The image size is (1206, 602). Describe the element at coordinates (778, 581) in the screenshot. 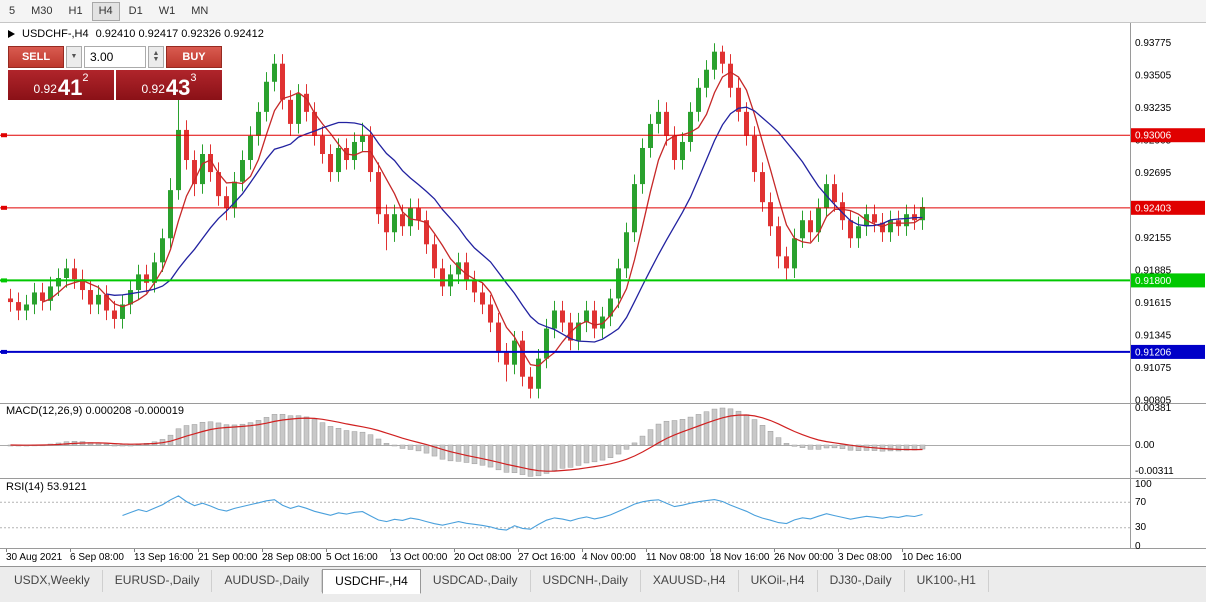

I see `chart-tab: UKOil-,H4` at that location.